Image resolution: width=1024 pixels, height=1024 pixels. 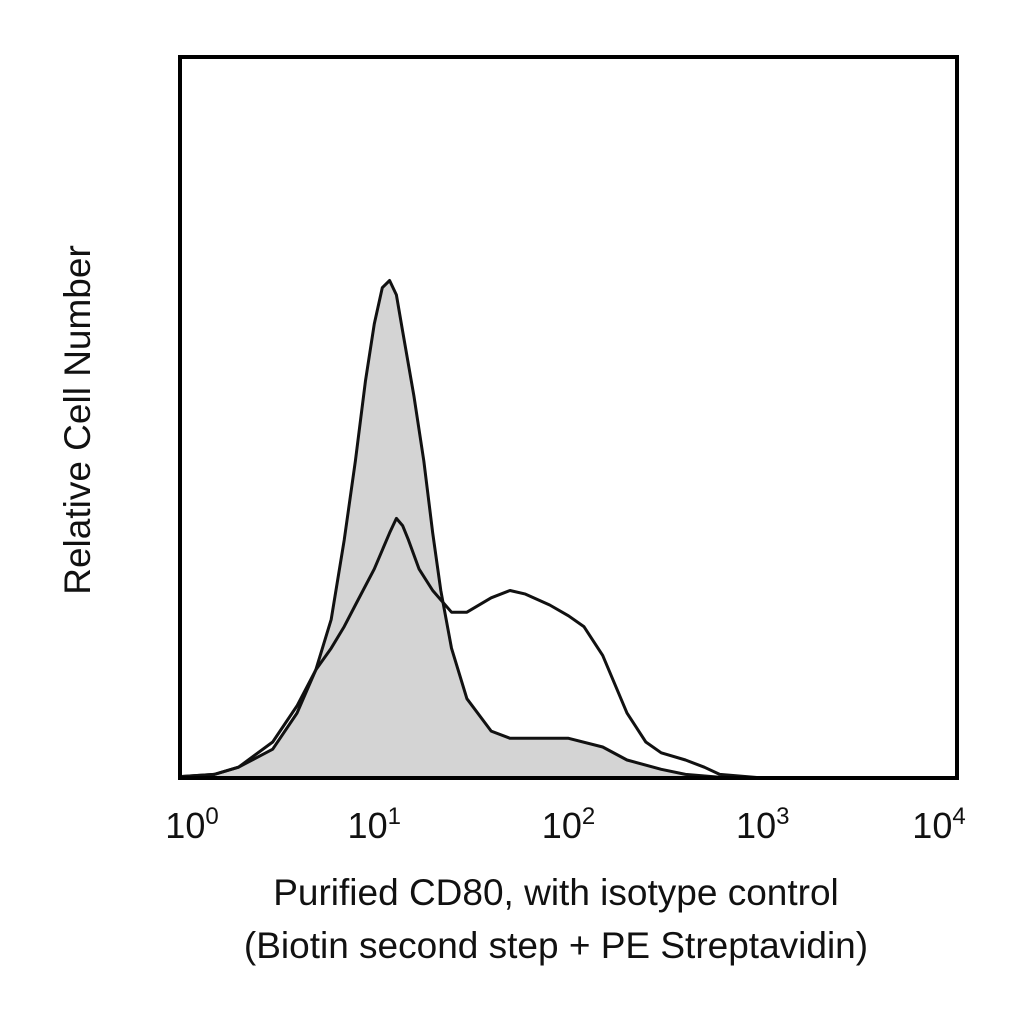 I want to click on x-tick-label: 10¹, so click(x=374, y=824).